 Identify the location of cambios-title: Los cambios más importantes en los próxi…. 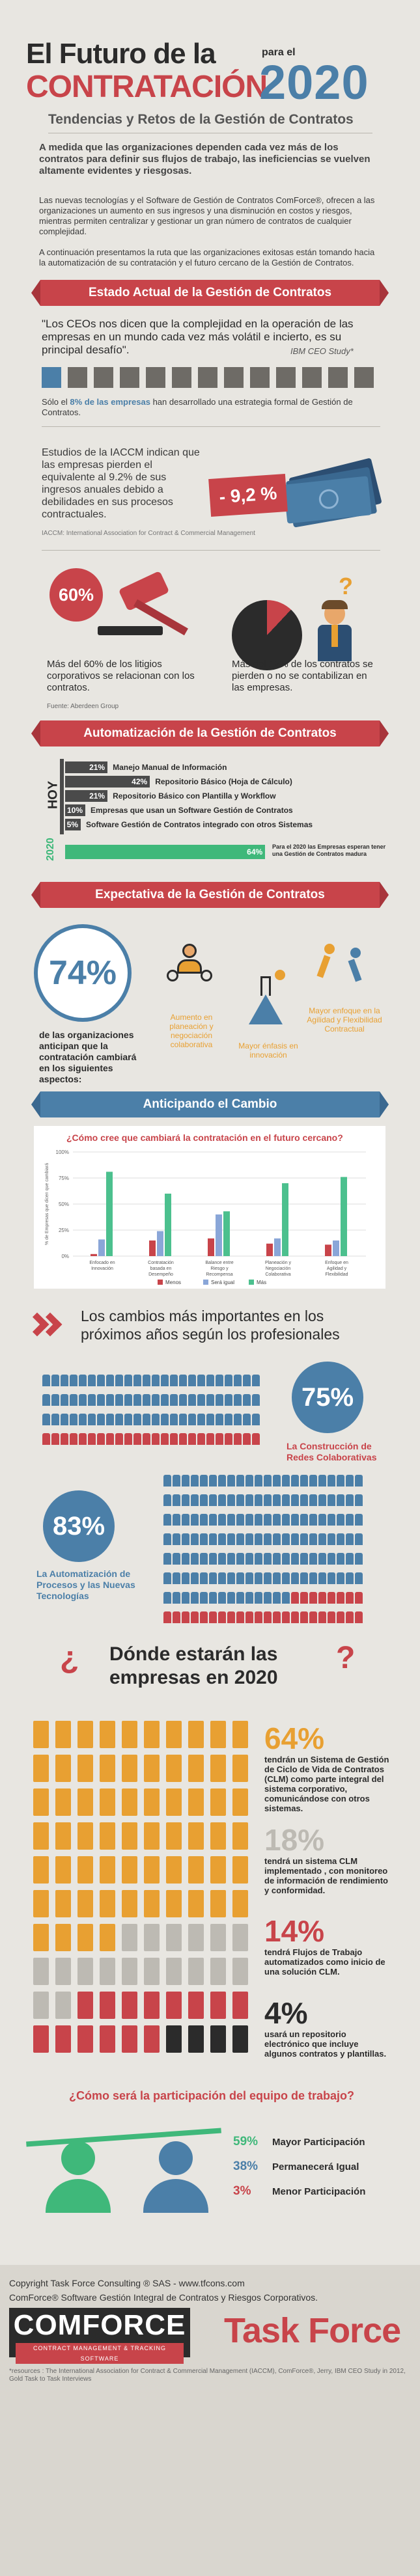
(211, 1326).